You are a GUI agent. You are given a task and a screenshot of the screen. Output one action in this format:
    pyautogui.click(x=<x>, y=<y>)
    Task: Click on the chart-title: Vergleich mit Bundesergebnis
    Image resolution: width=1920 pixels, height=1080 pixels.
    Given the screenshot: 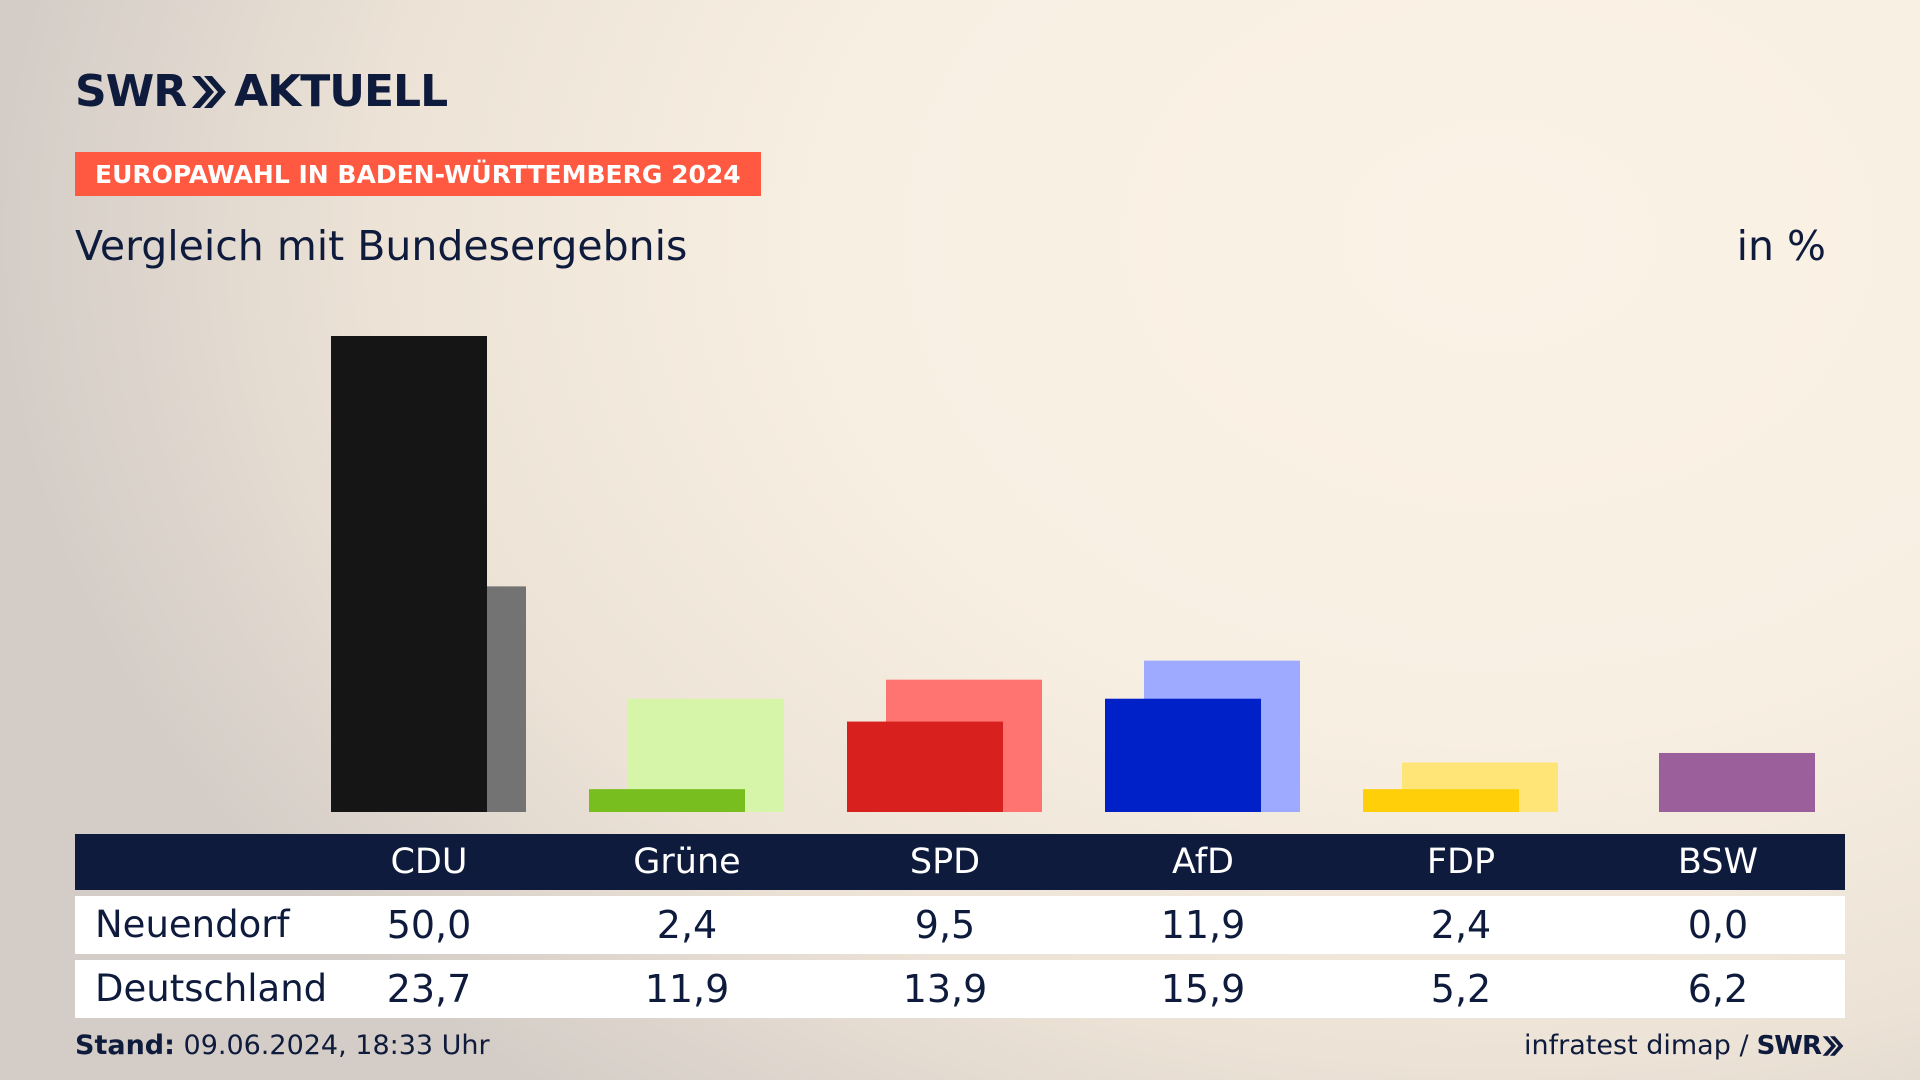 What is the action you would take?
    pyautogui.click(x=381, y=246)
    